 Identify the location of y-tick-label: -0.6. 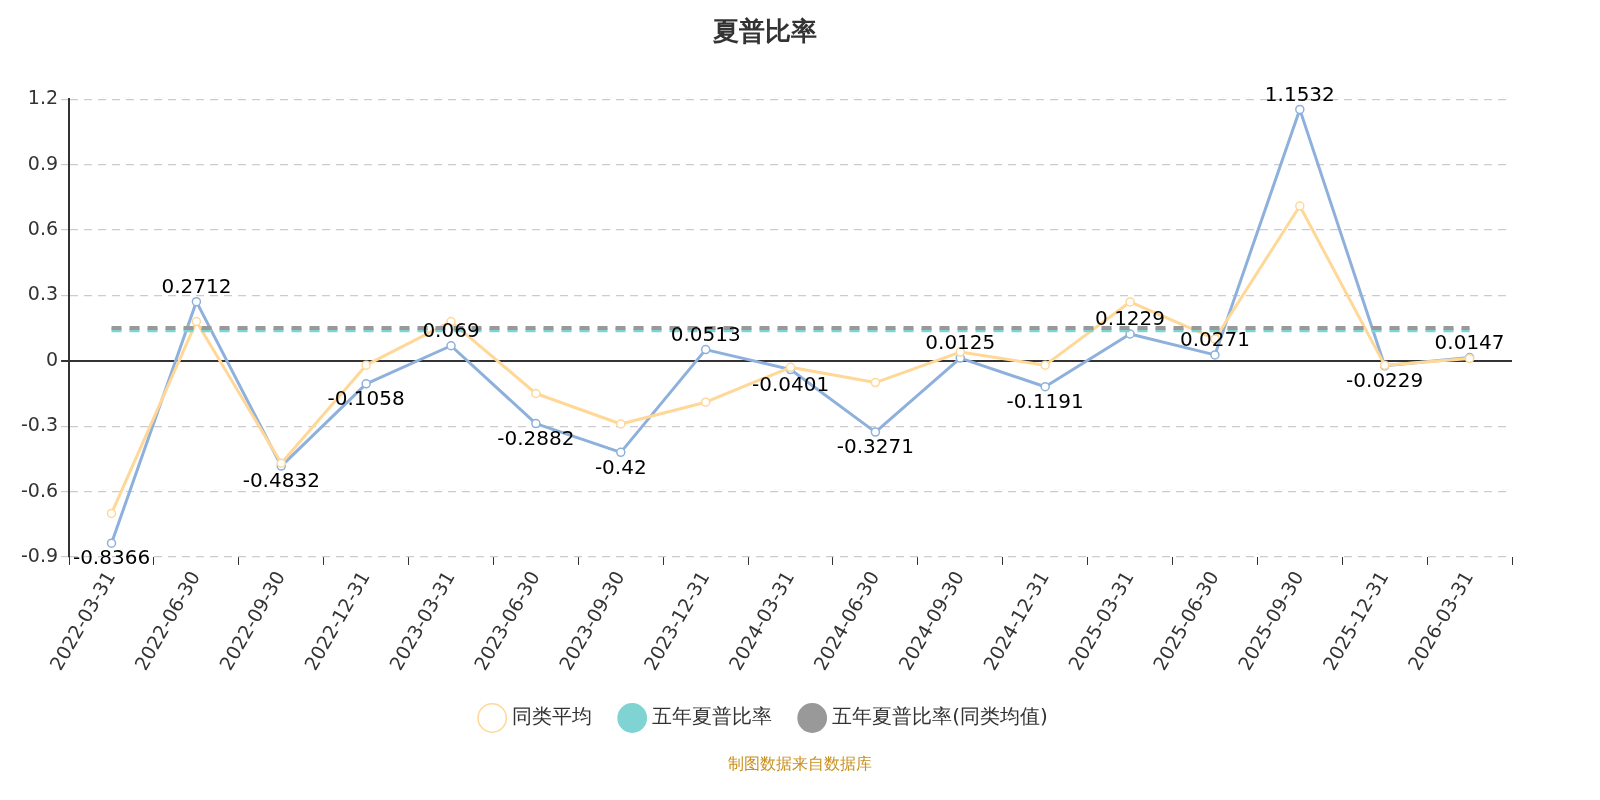
(39, 489).